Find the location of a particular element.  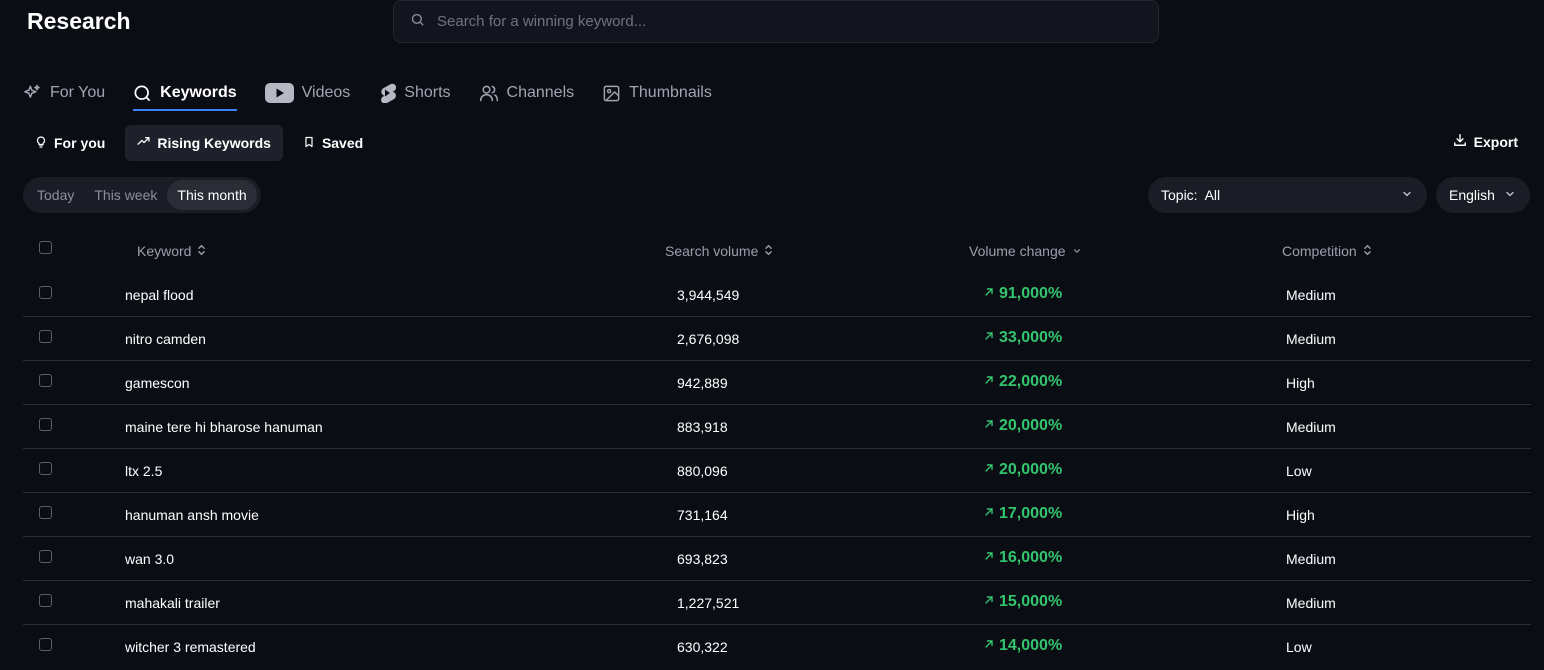

period-toggle: Today This week This month is located at coordinates (142, 195).